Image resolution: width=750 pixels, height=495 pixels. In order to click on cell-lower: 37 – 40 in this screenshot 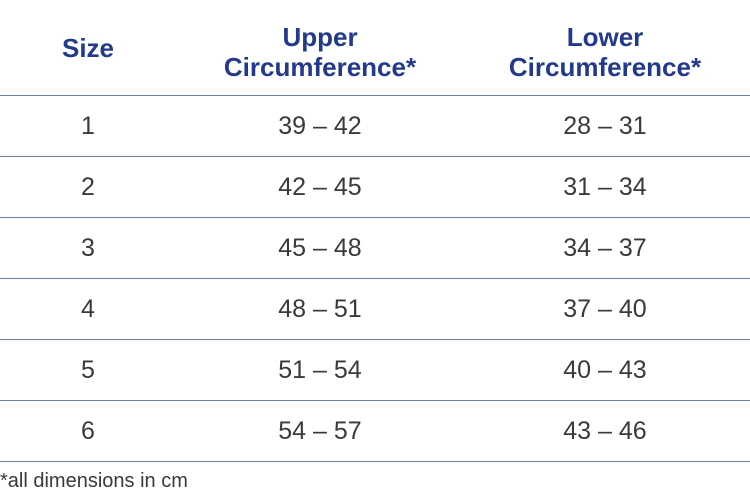, I will do `click(605, 308)`.